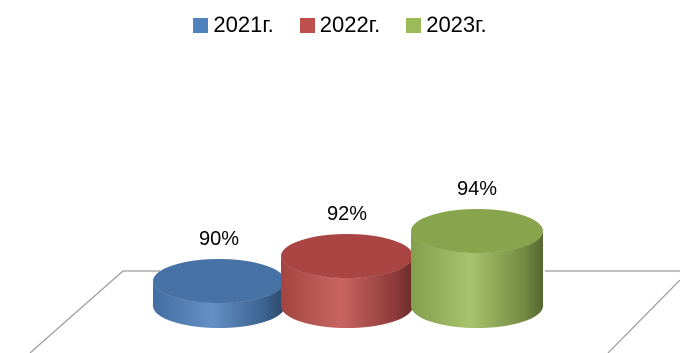 This screenshot has height=353, width=680. Describe the element at coordinates (347, 281) in the screenshot. I see `bar-2022` at that location.